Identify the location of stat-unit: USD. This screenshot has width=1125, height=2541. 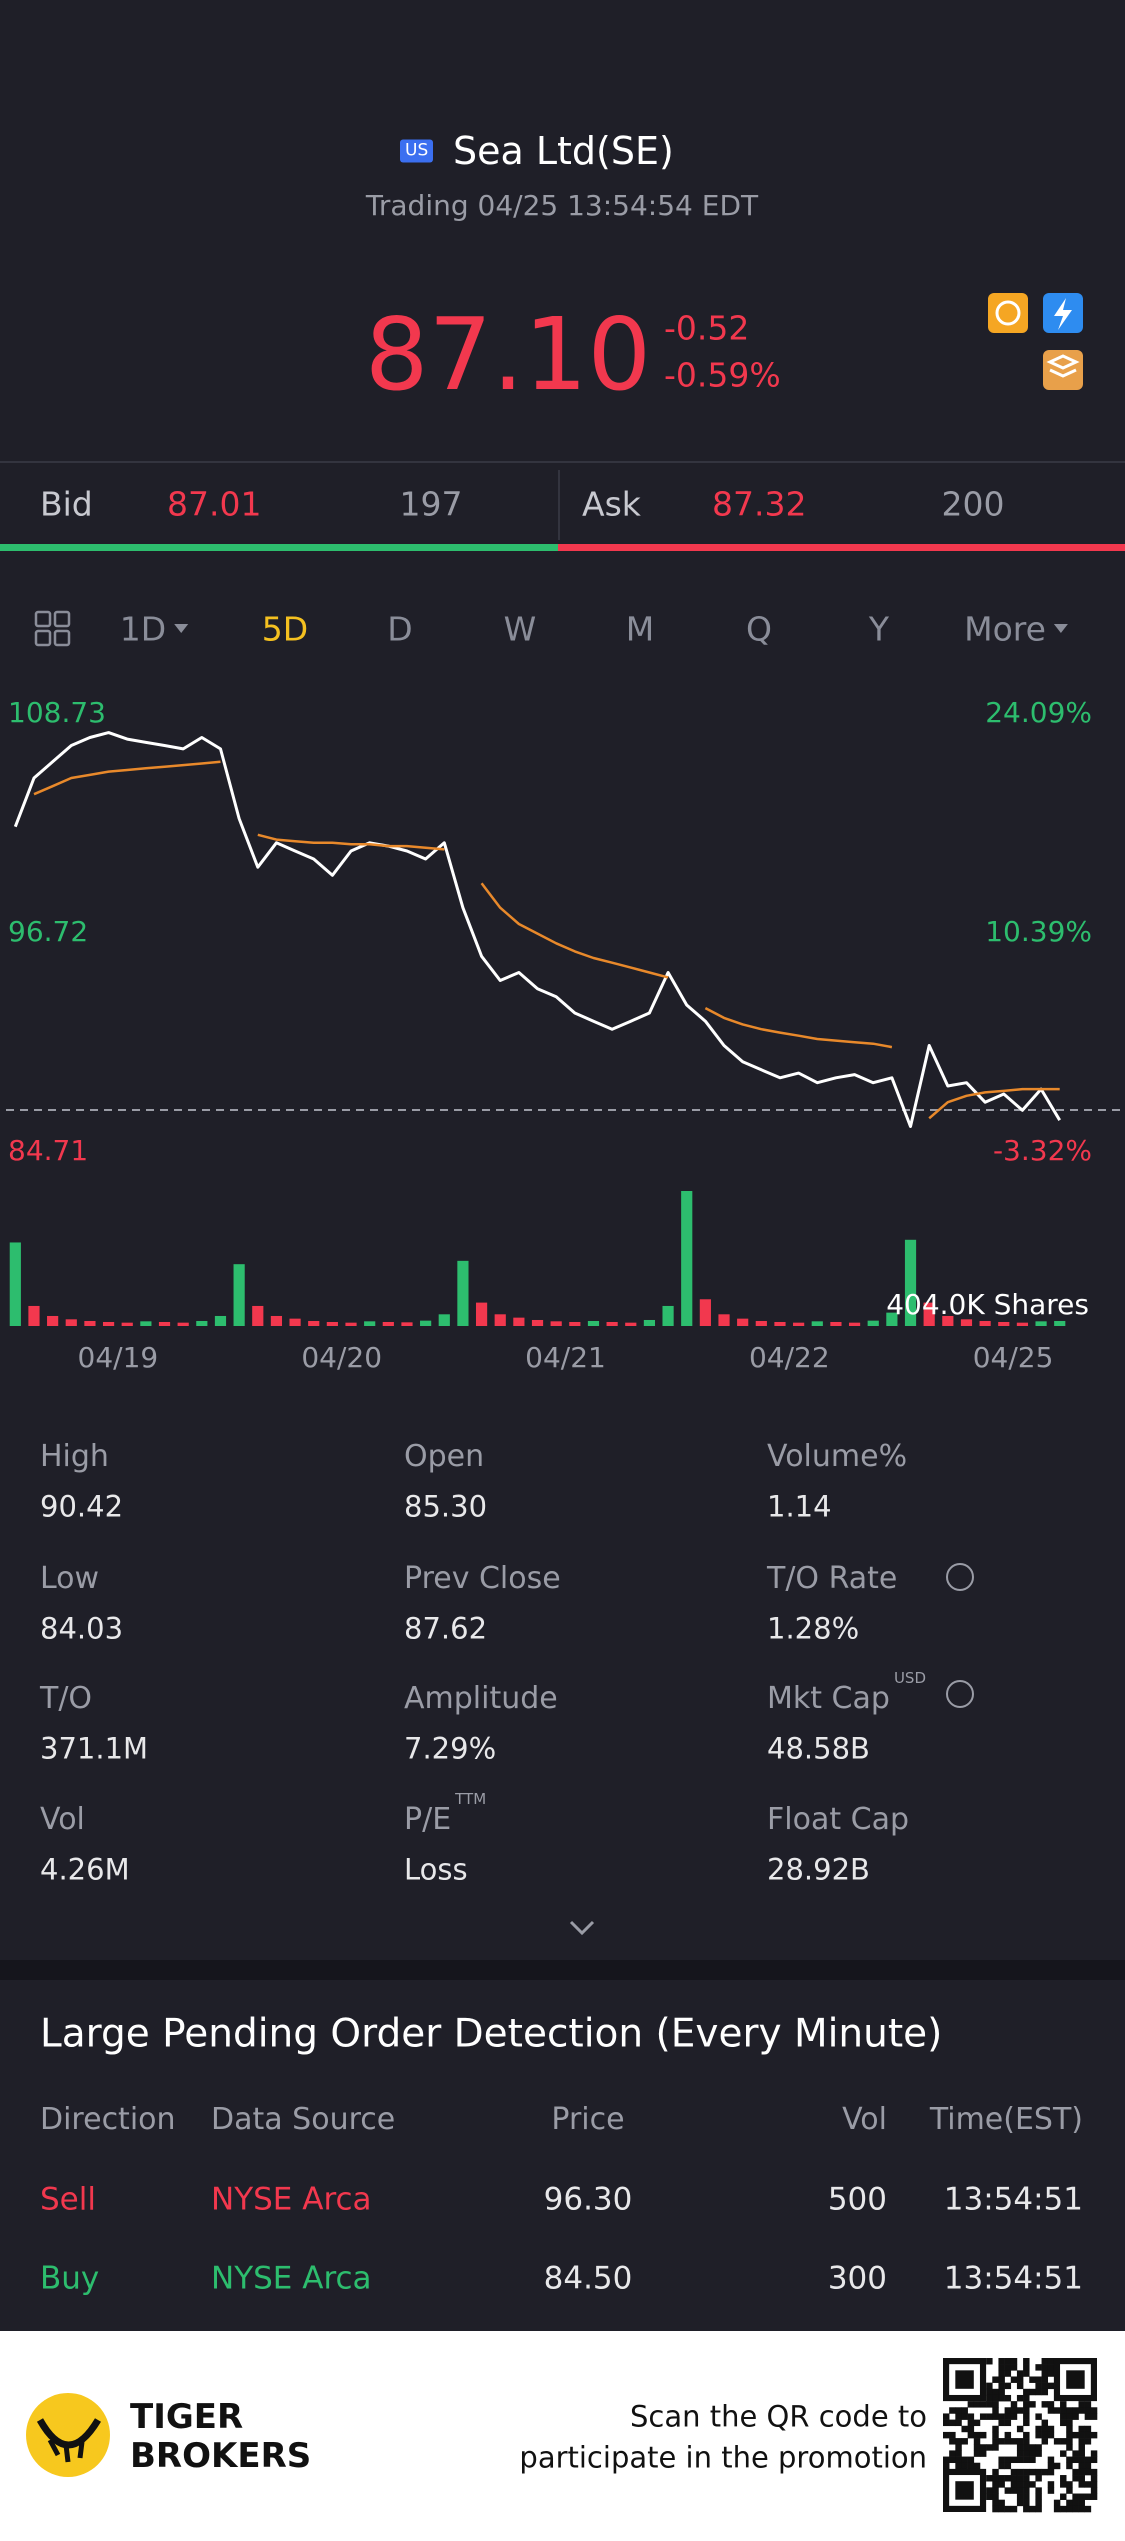
(909, 1678).